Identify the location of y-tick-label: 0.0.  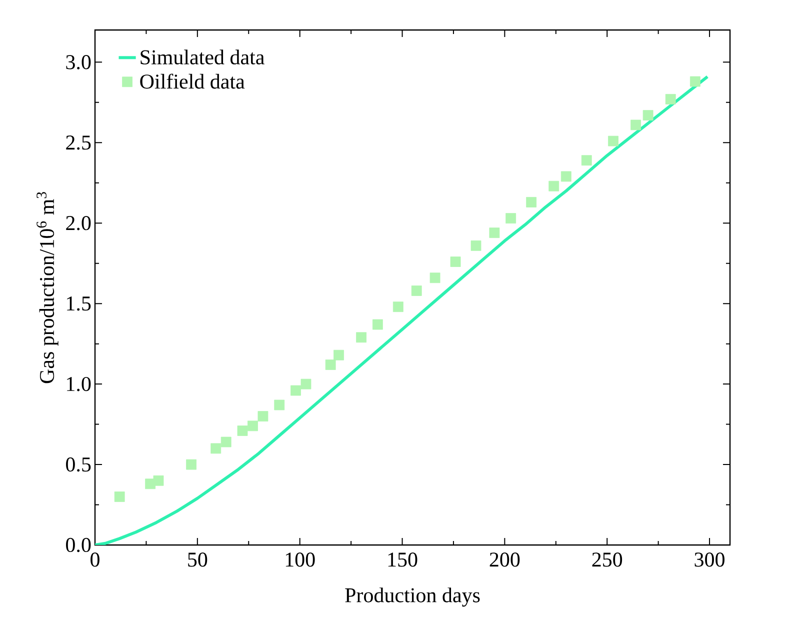
(78, 545).